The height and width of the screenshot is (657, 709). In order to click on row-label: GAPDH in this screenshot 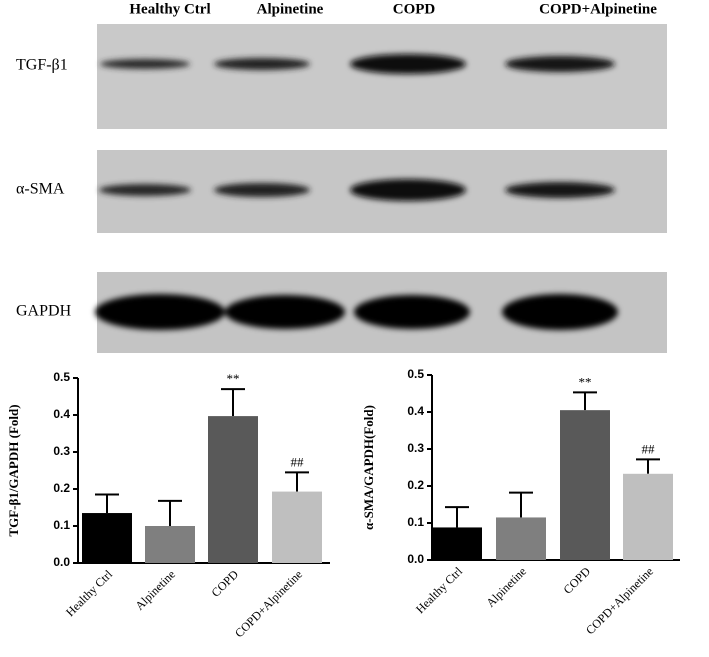, I will do `click(44, 311)`.